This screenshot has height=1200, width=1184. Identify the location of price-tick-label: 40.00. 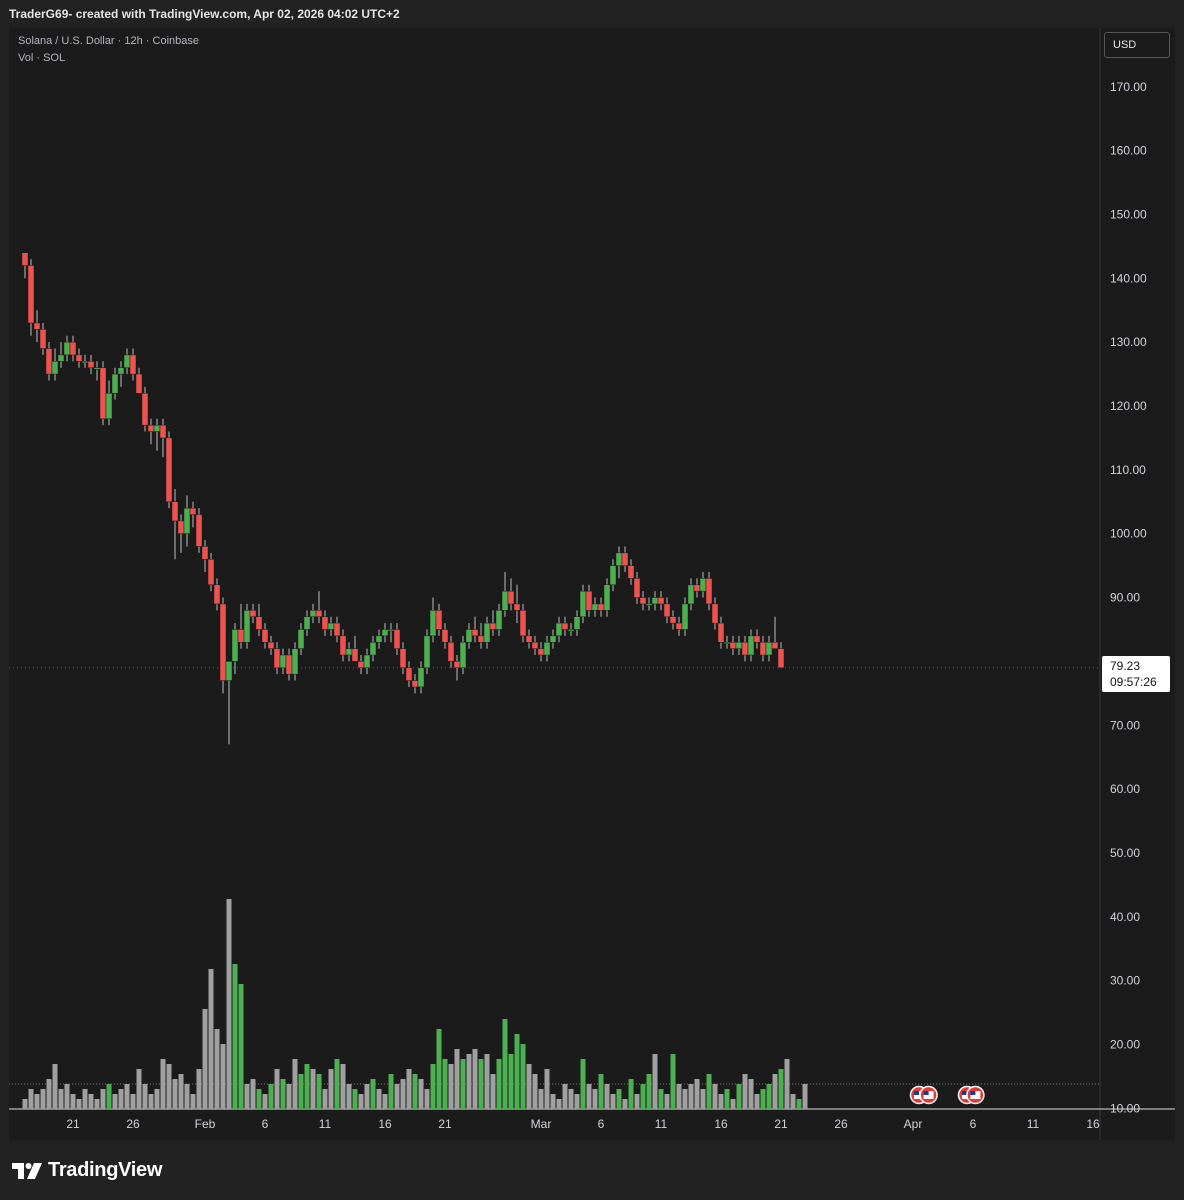
(1125, 917).